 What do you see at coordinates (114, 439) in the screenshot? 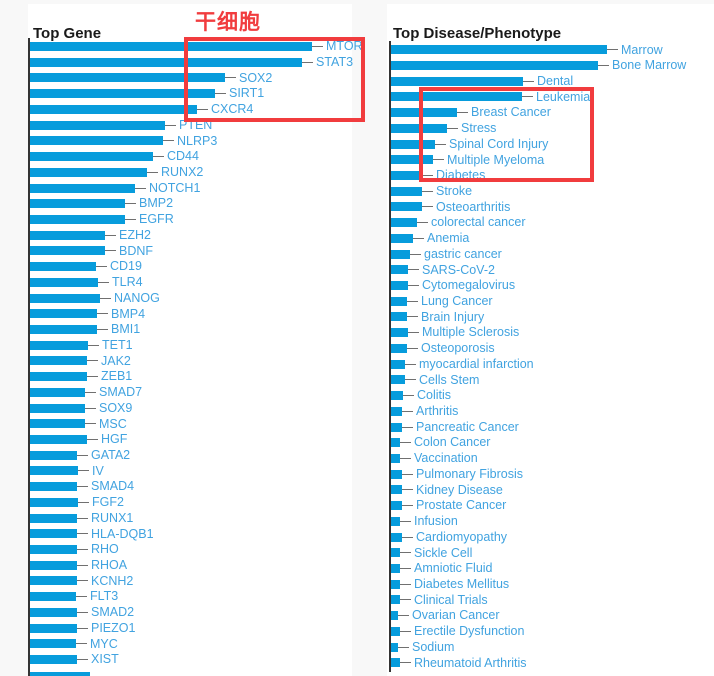
I see `bar-label: HGF` at bounding box center [114, 439].